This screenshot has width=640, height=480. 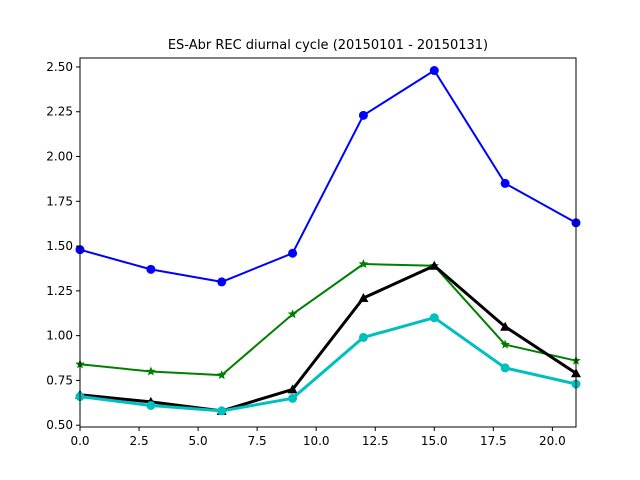 What do you see at coordinates (59, 336) in the screenshot?
I see `y-tick-label: 1.00` at bounding box center [59, 336].